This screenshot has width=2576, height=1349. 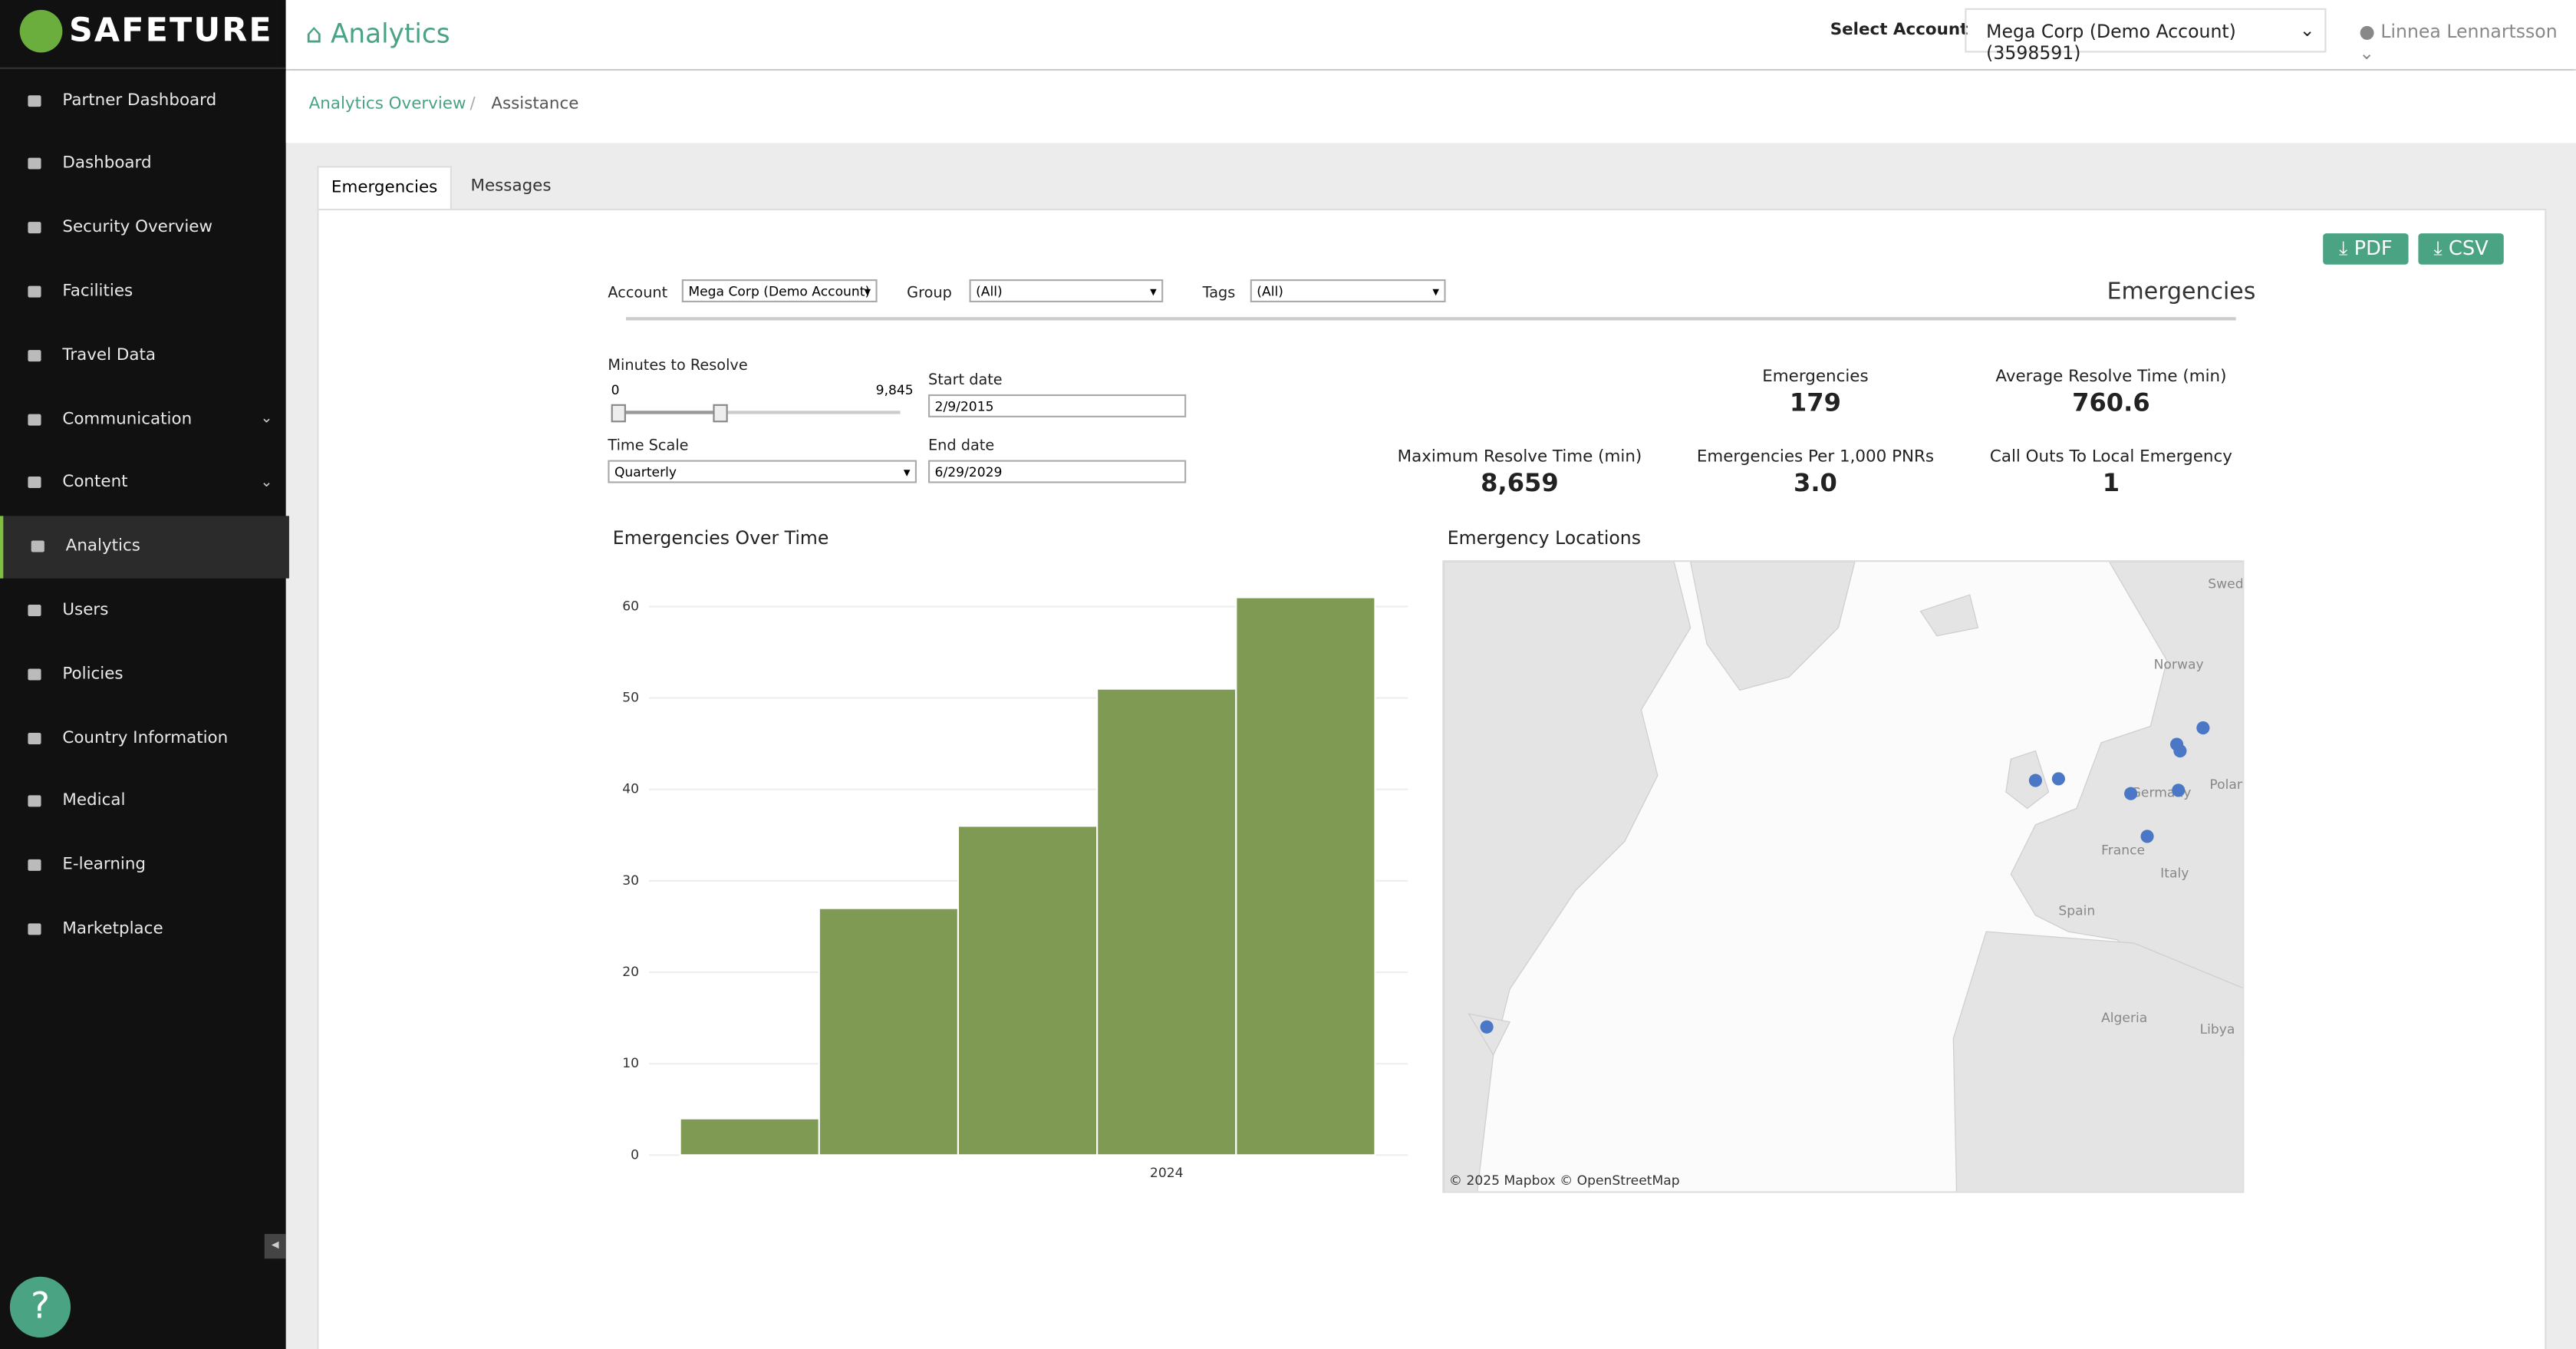 What do you see at coordinates (630, 1063) in the screenshot?
I see `y-tick-label: 10` at bounding box center [630, 1063].